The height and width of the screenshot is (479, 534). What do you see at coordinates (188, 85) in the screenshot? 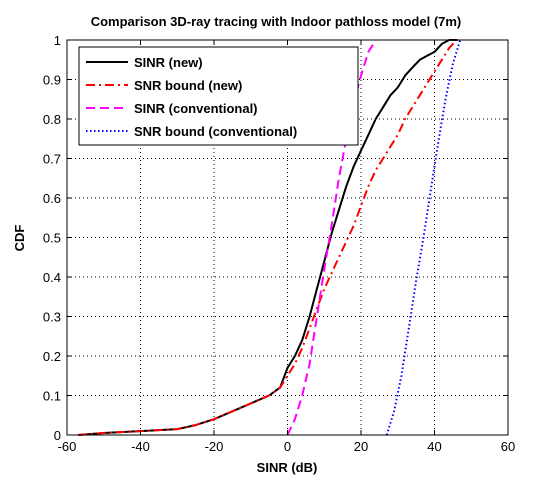
I see `legend-label-1: SNR bound (new)` at bounding box center [188, 85].